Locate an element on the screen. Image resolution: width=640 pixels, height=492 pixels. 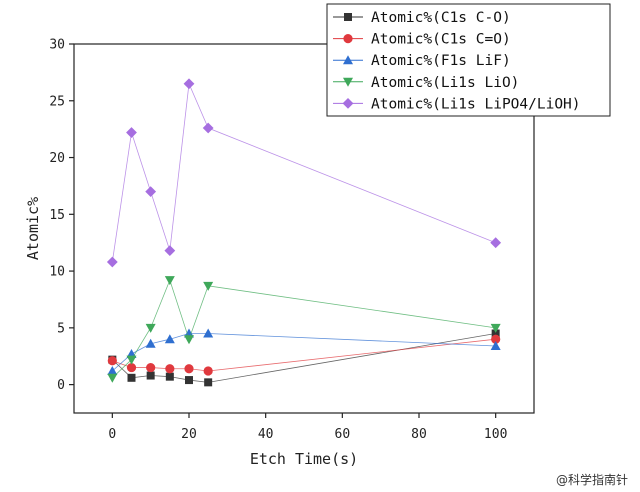
legend-entry: Atomic%(F1s LiF) is located at coordinates (422, 61).